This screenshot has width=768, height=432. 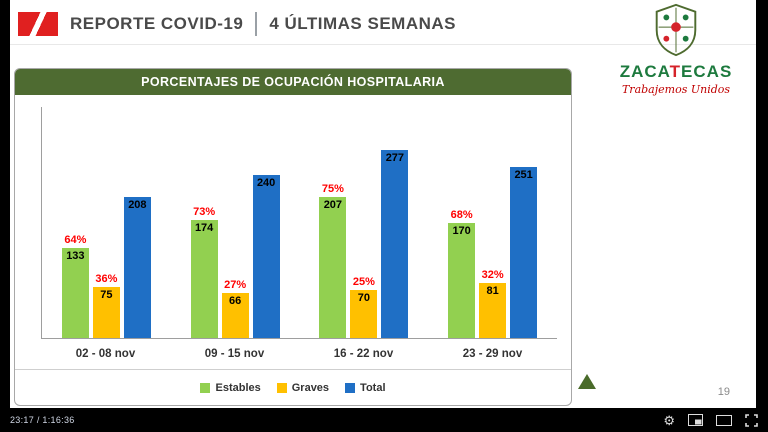 What do you see at coordinates (266, 182) in the screenshot?
I see `value-label: 240` at bounding box center [266, 182].